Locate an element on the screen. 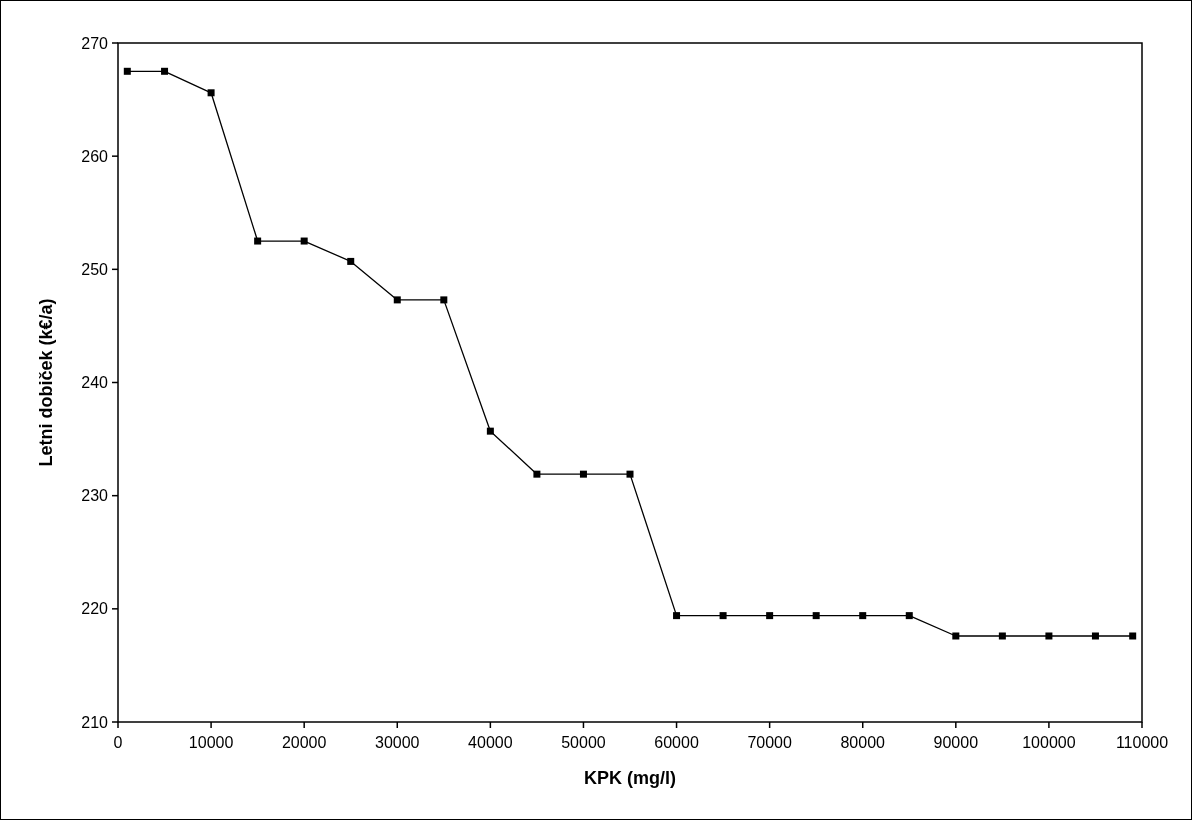 The width and height of the screenshot is (1192, 820). y-tick-label: 270 is located at coordinates (95, 43).